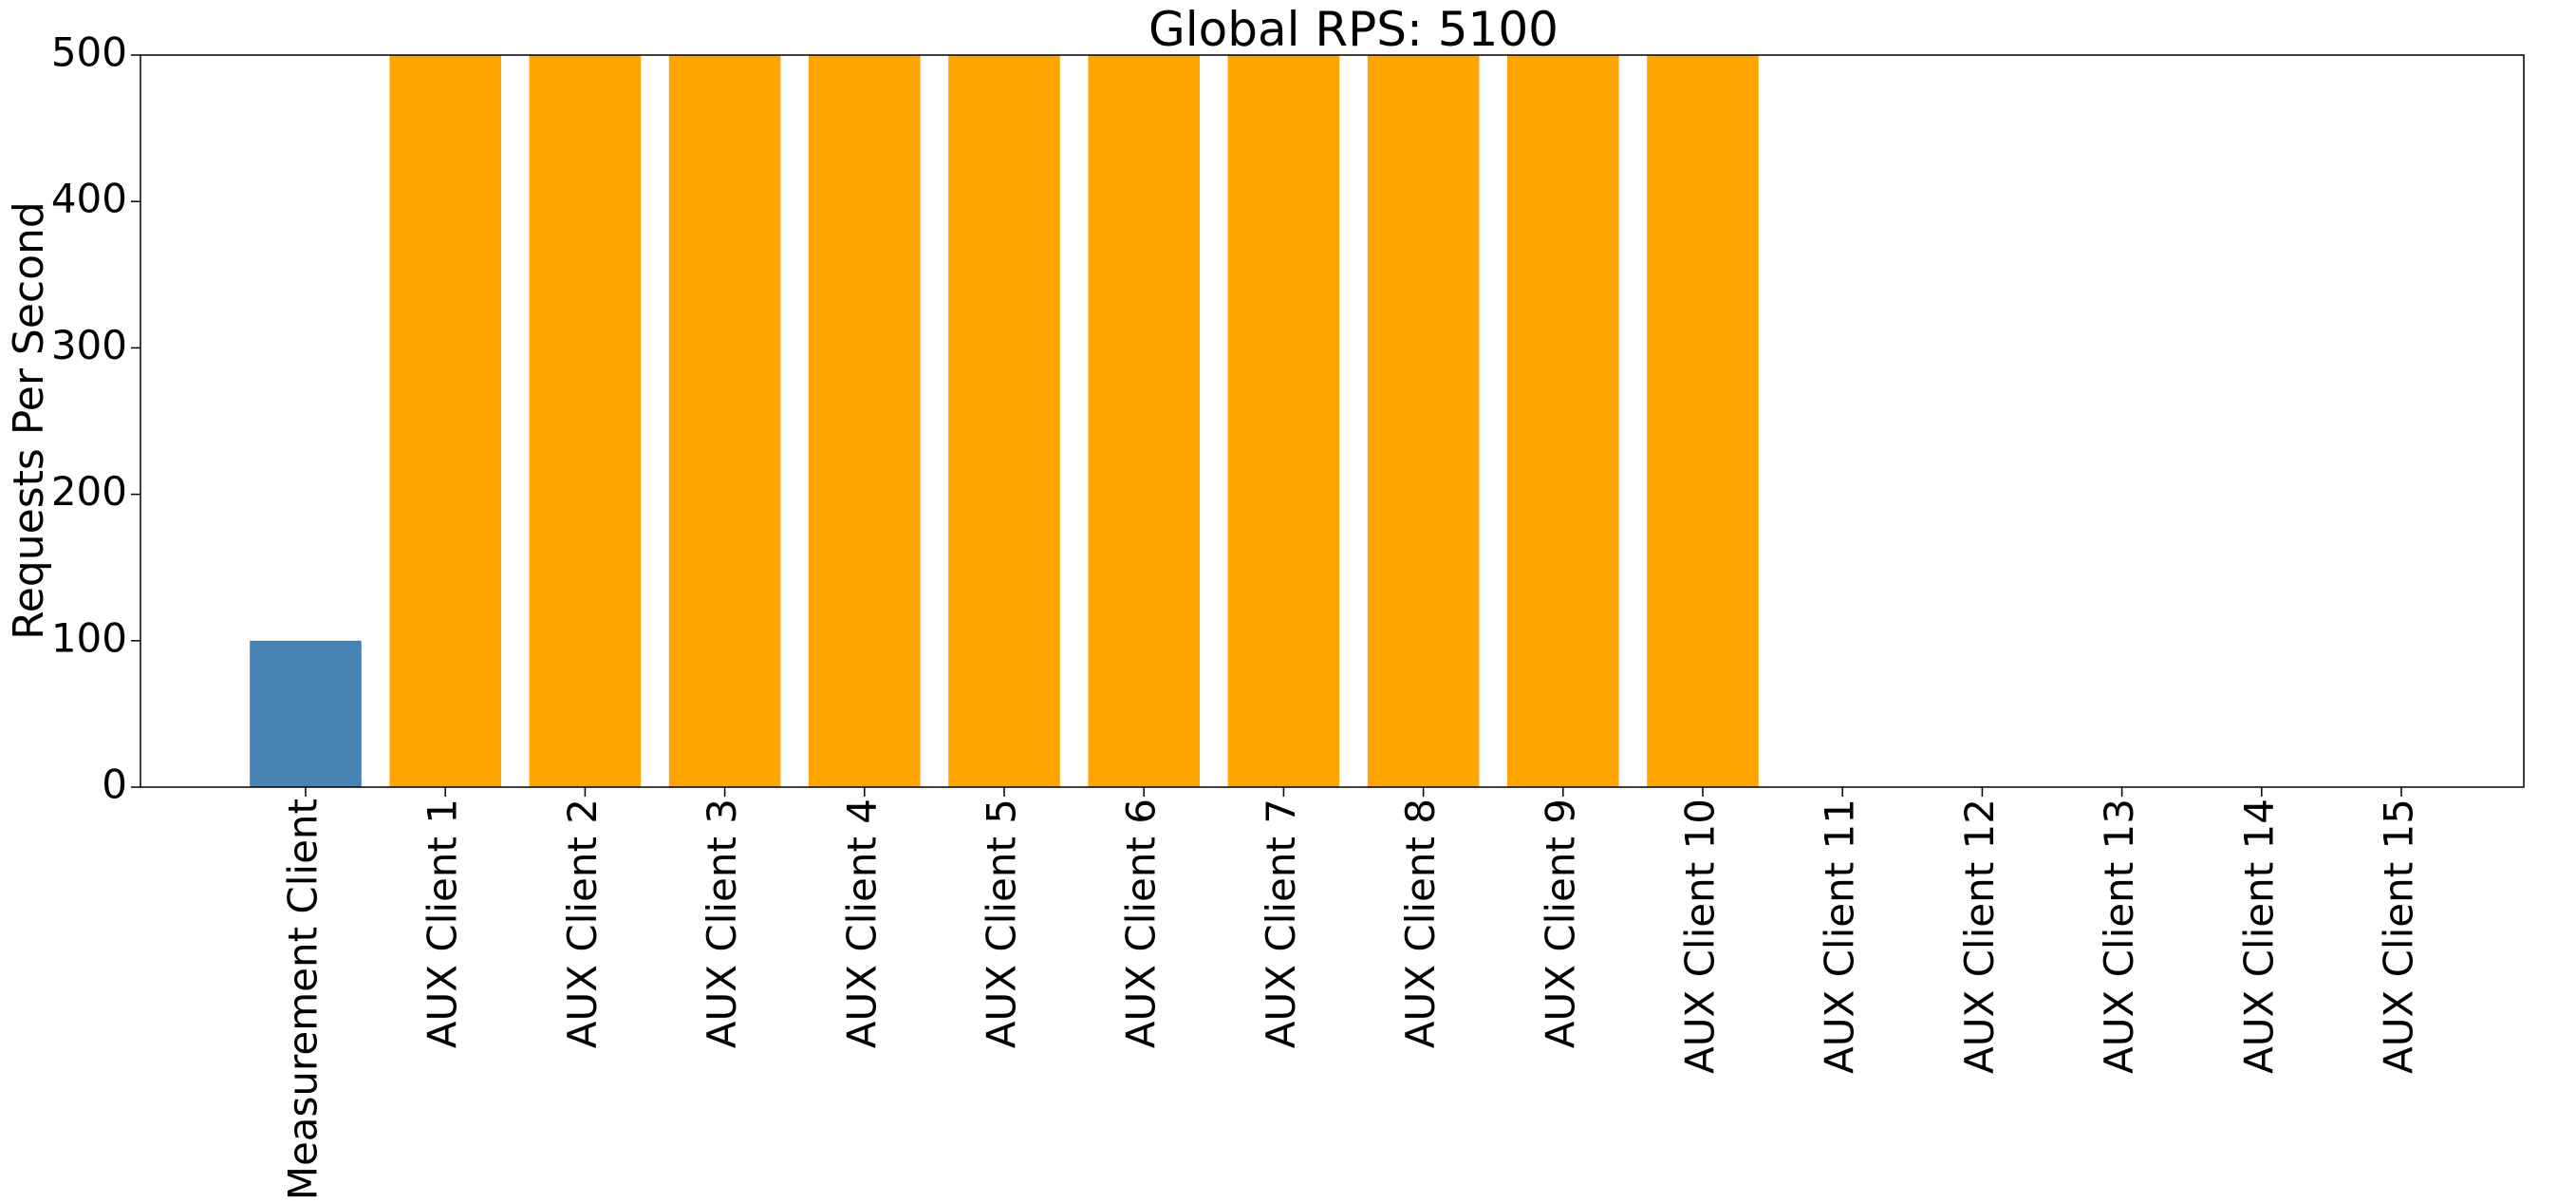 This screenshot has width=2576, height=1203. What do you see at coordinates (89, 345) in the screenshot?
I see `y-tick-label: 300` at bounding box center [89, 345].